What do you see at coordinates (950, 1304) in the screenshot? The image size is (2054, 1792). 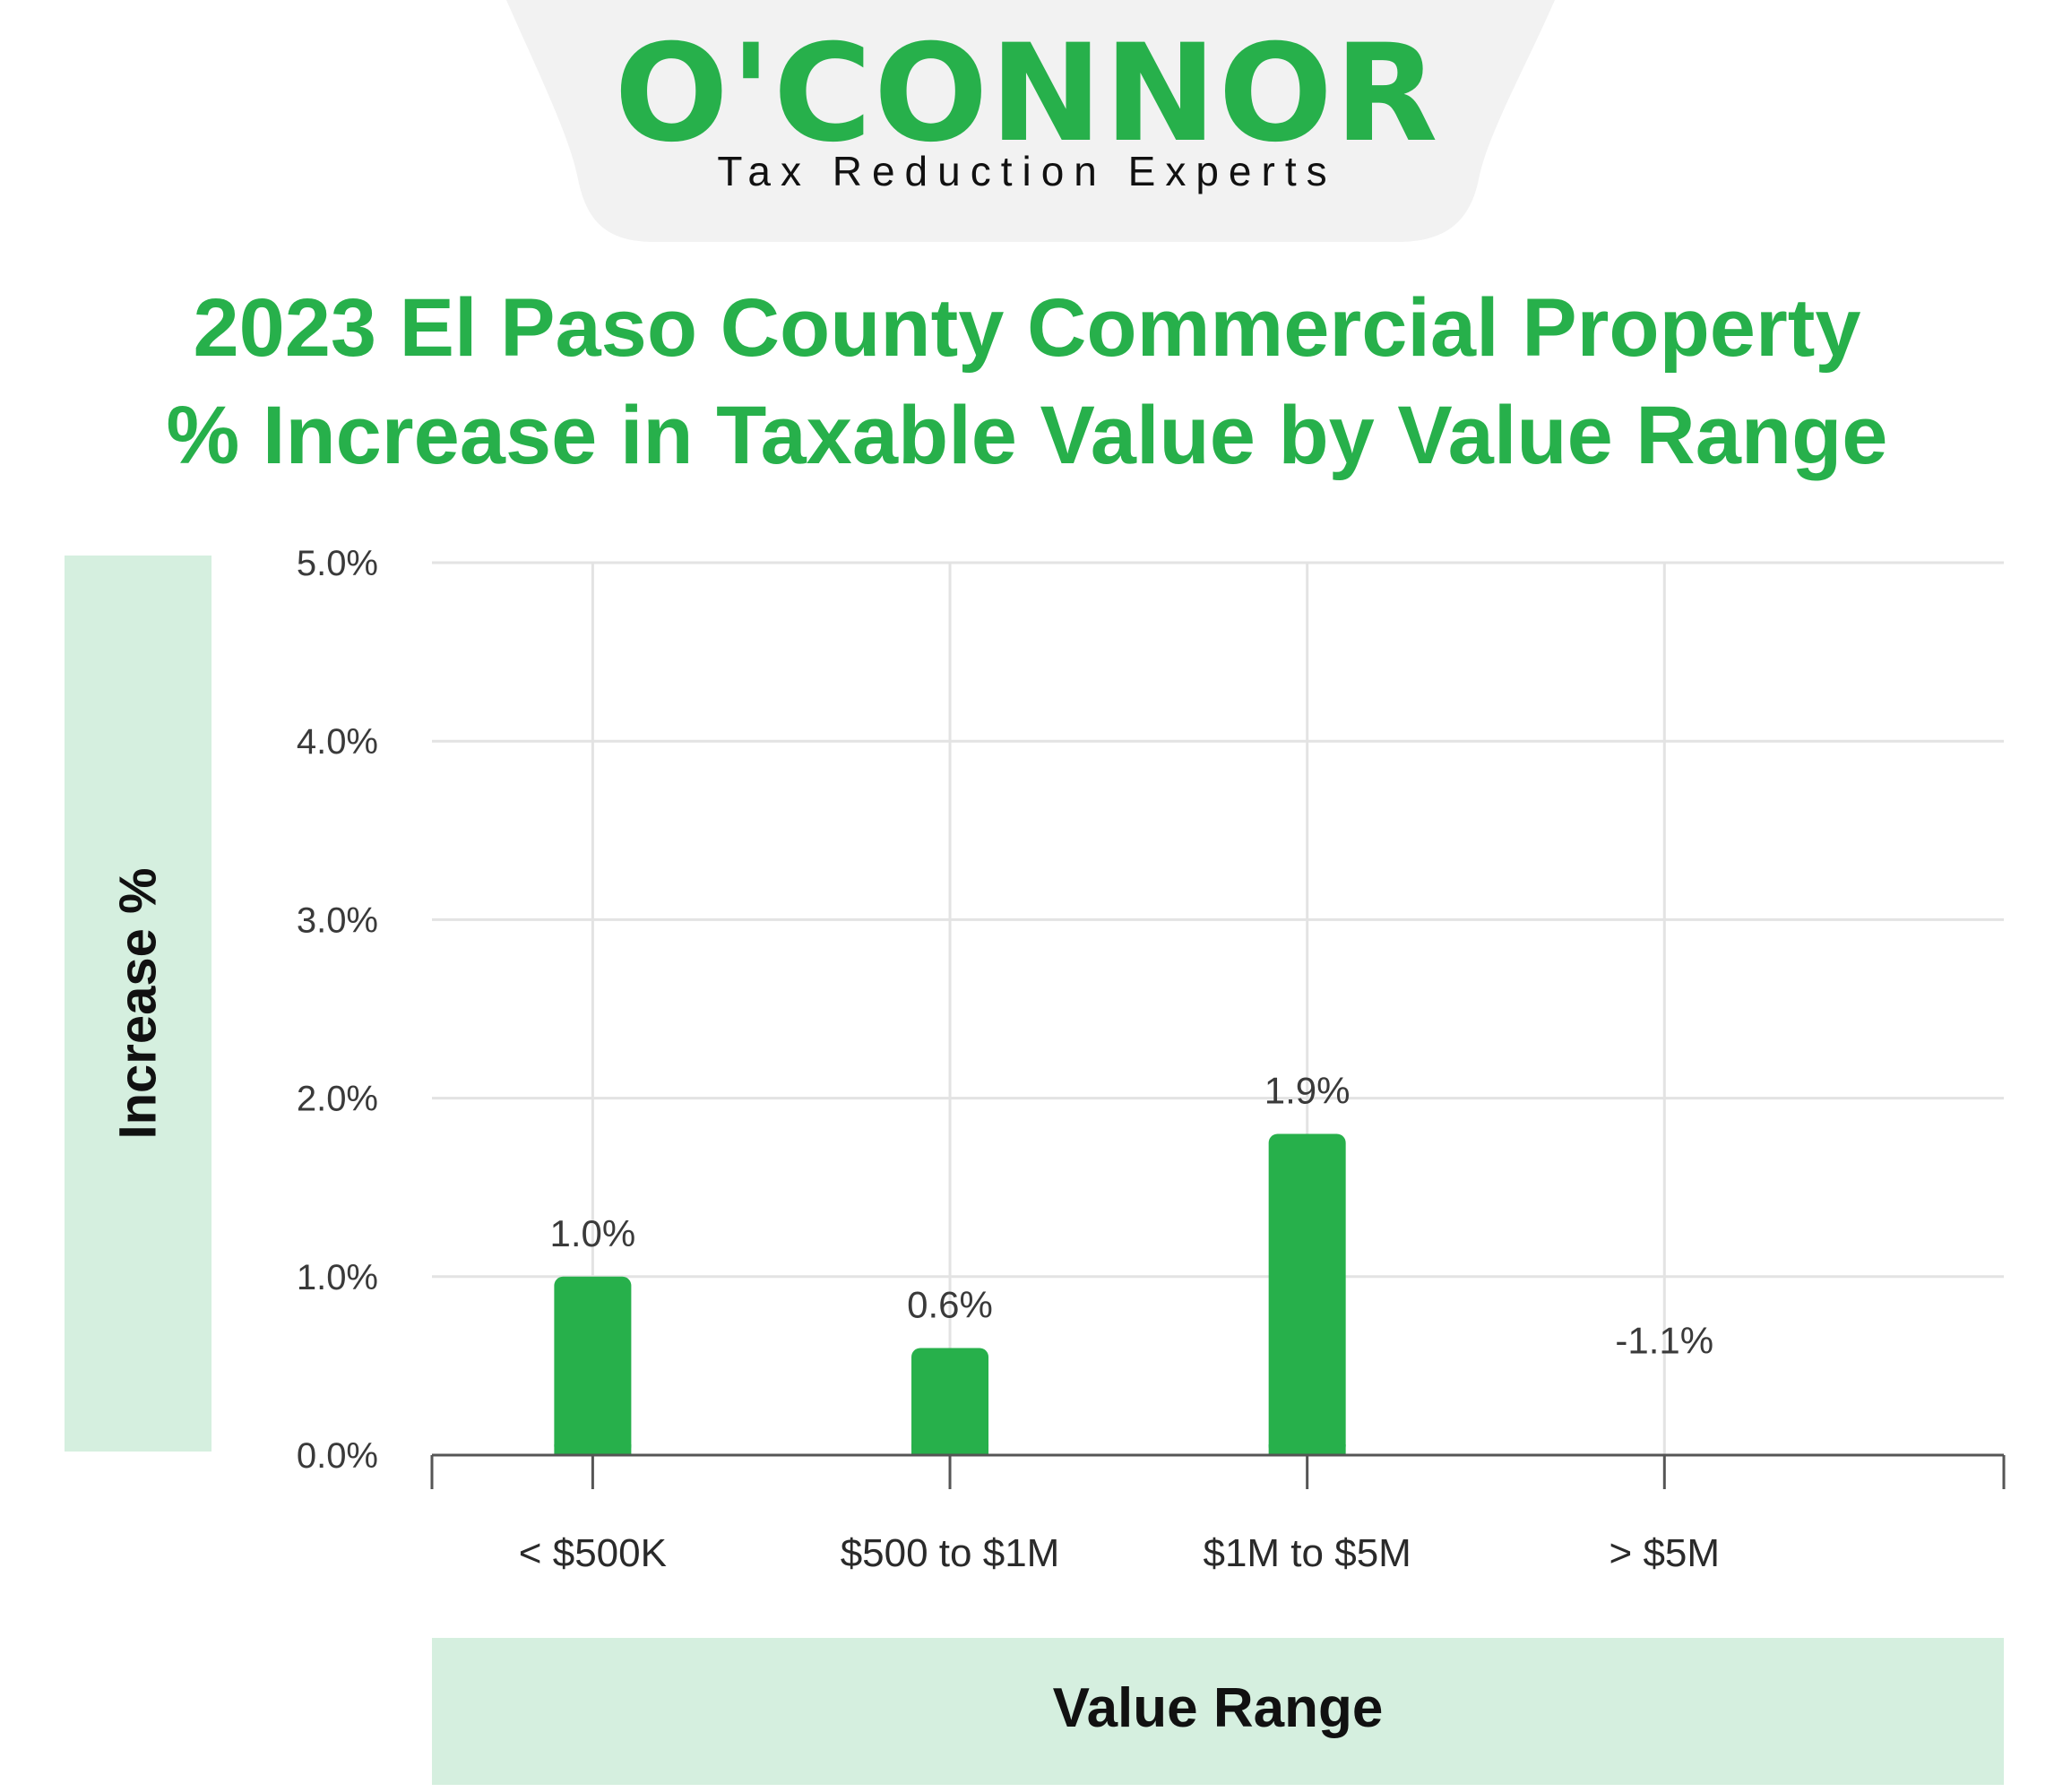 I see `data-label: 0.6%` at bounding box center [950, 1304].